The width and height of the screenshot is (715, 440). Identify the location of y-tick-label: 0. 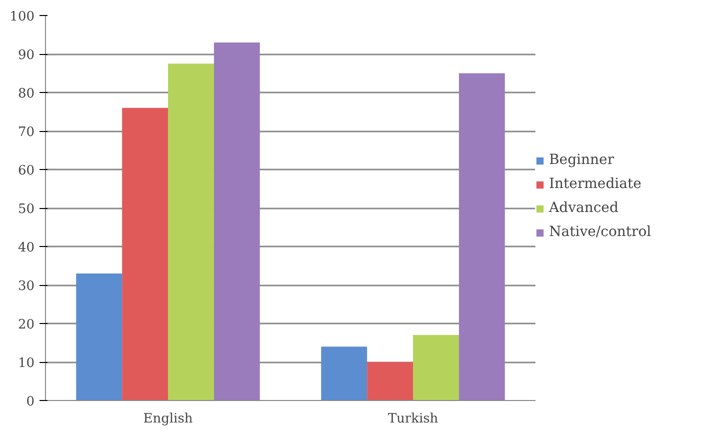
(30, 402).